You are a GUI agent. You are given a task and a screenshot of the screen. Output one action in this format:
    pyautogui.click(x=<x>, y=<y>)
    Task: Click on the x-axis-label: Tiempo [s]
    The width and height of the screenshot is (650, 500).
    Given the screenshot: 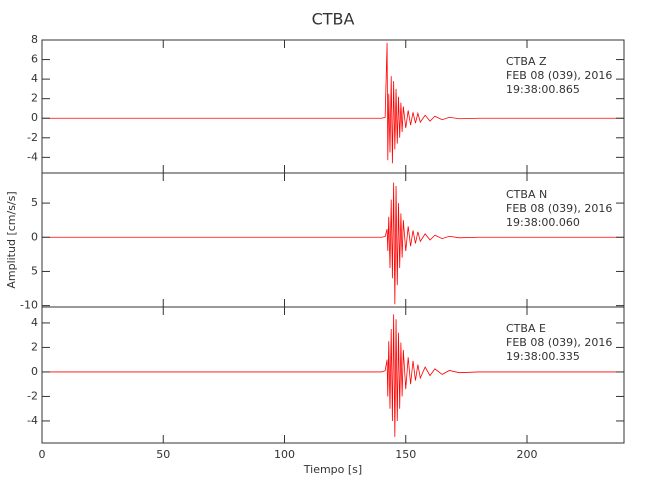 What is the action you would take?
    pyautogui.click(x=332, y=469)
    